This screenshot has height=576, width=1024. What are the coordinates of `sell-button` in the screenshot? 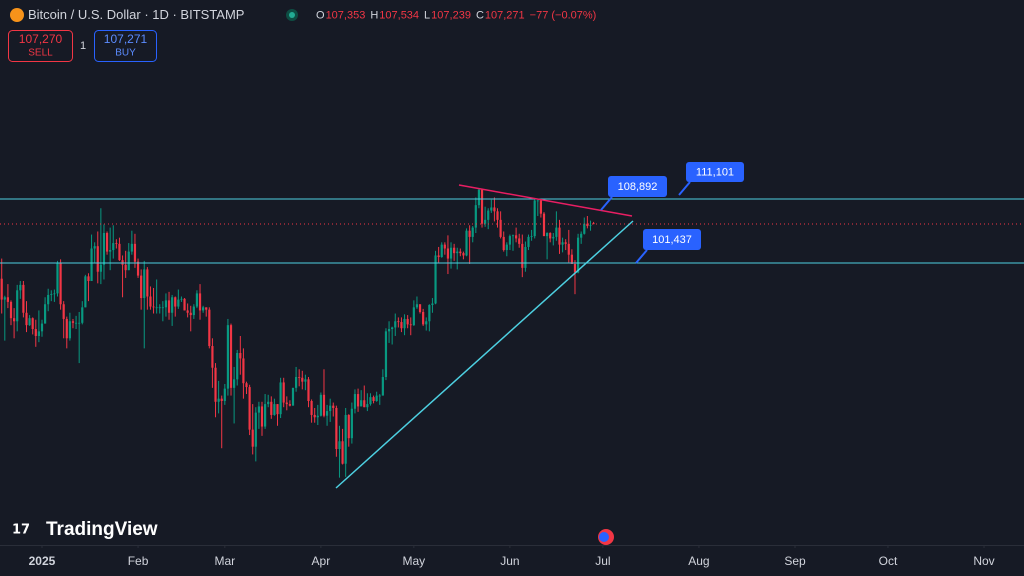 It's located at (40, 46).